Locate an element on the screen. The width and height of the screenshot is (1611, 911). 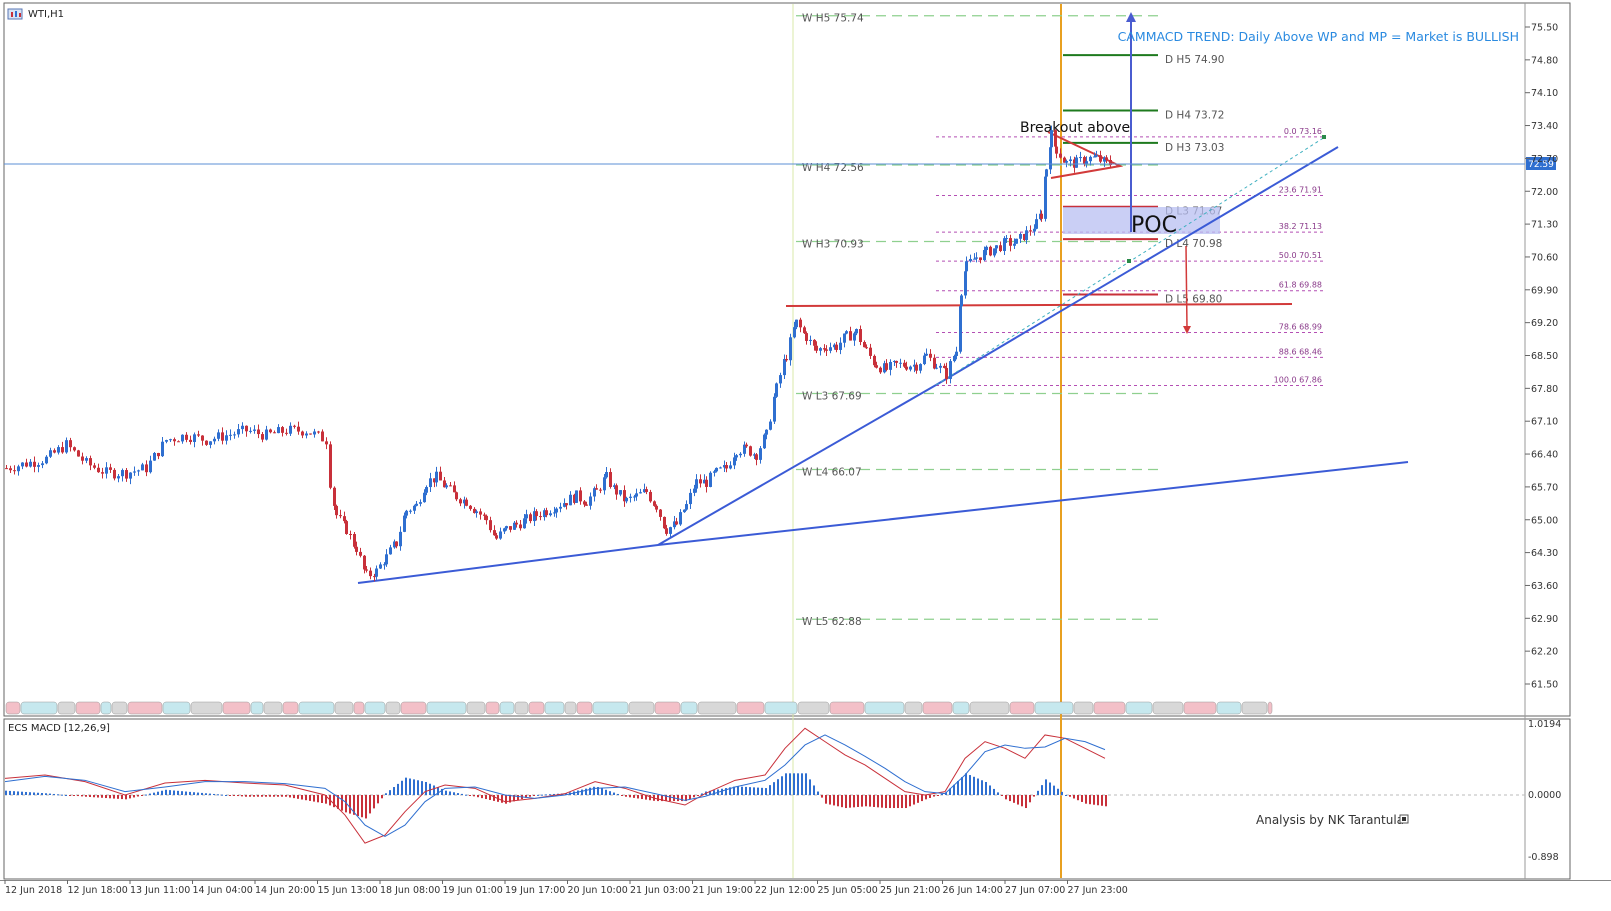
trendline-mid is located at coordinates (797, 465).